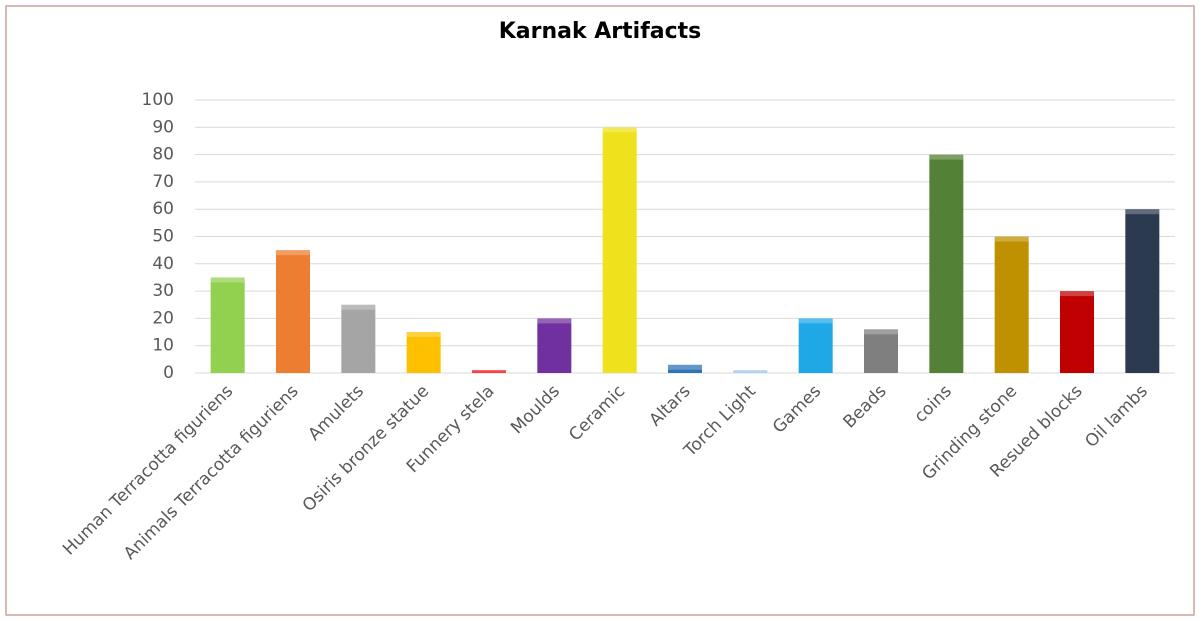 The height and width of the screenshot is (621, 1200). What do you see at coordinates (163, 155) in the screenshot?
I see `y-tick-label: 80` at bounding box center [163, 155].